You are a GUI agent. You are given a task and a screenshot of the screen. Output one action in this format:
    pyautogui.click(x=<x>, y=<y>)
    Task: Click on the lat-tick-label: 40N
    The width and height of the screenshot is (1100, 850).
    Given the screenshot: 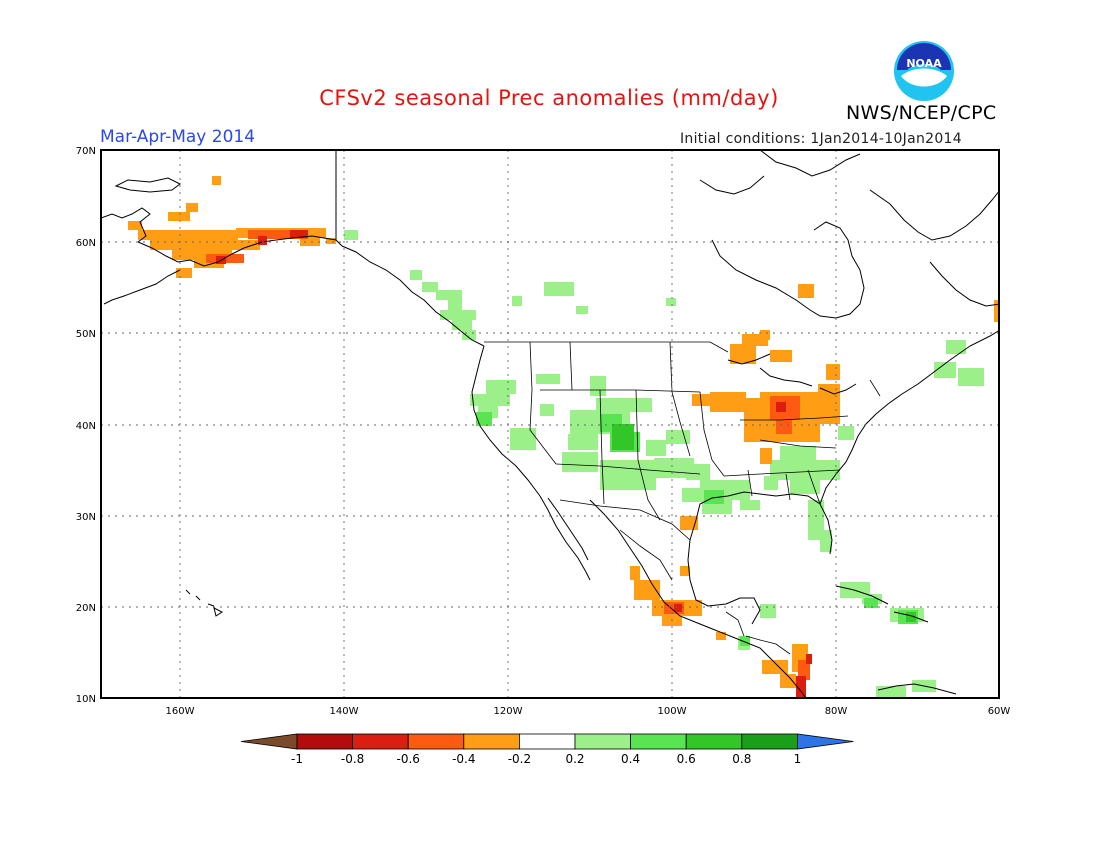 What is the action you would take?
    pyautogui.click(x=86, y=426)
    